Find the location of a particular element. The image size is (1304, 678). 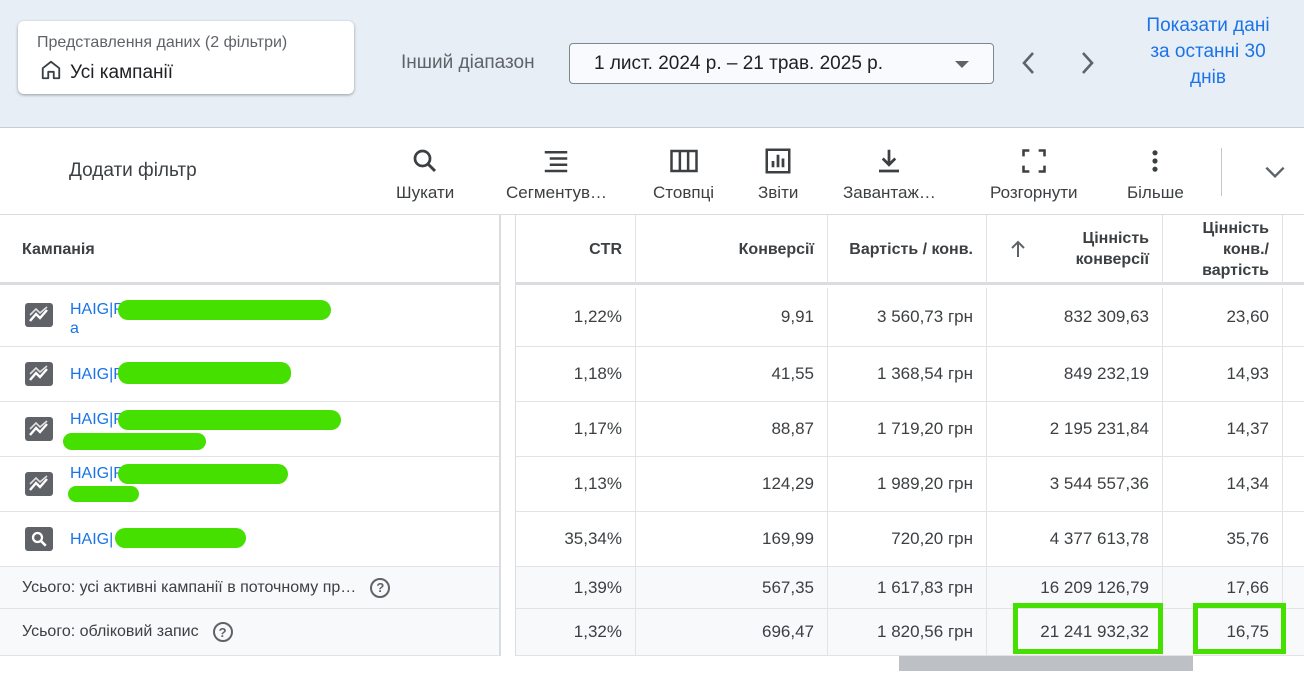

show-last-30-days-link: Показати дані за останні 30 днів is located at coordinates (1208, 51).